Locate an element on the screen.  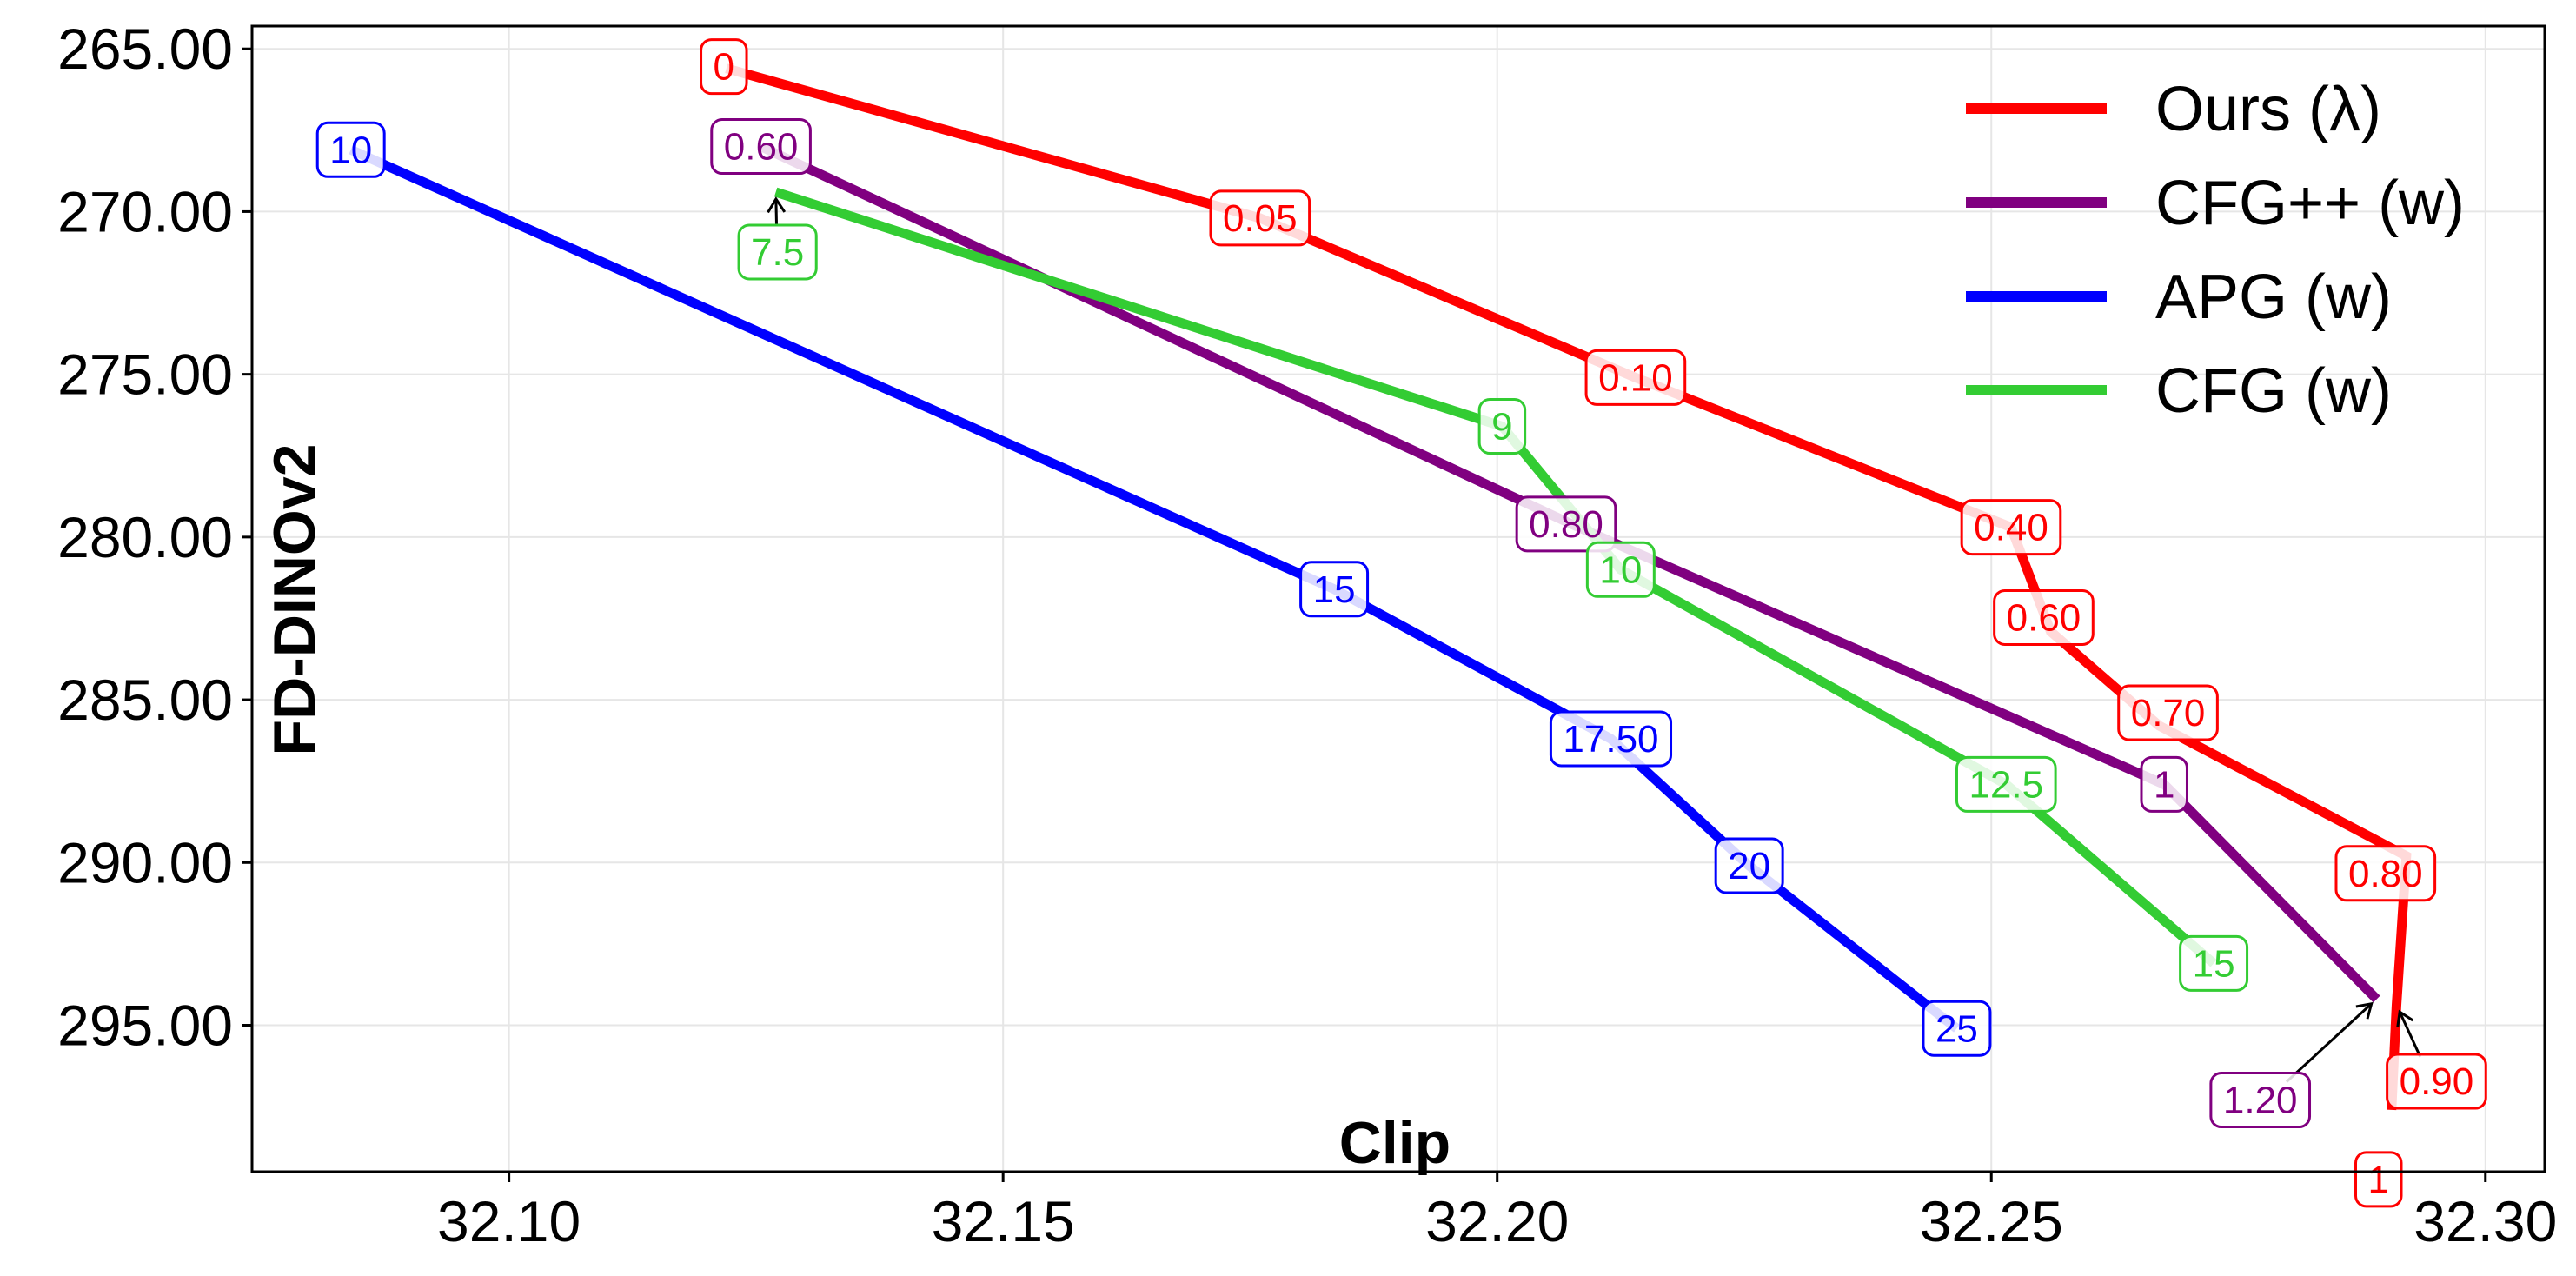
x-tick-label: 32.15 is located at coordinates (1003, 1221).